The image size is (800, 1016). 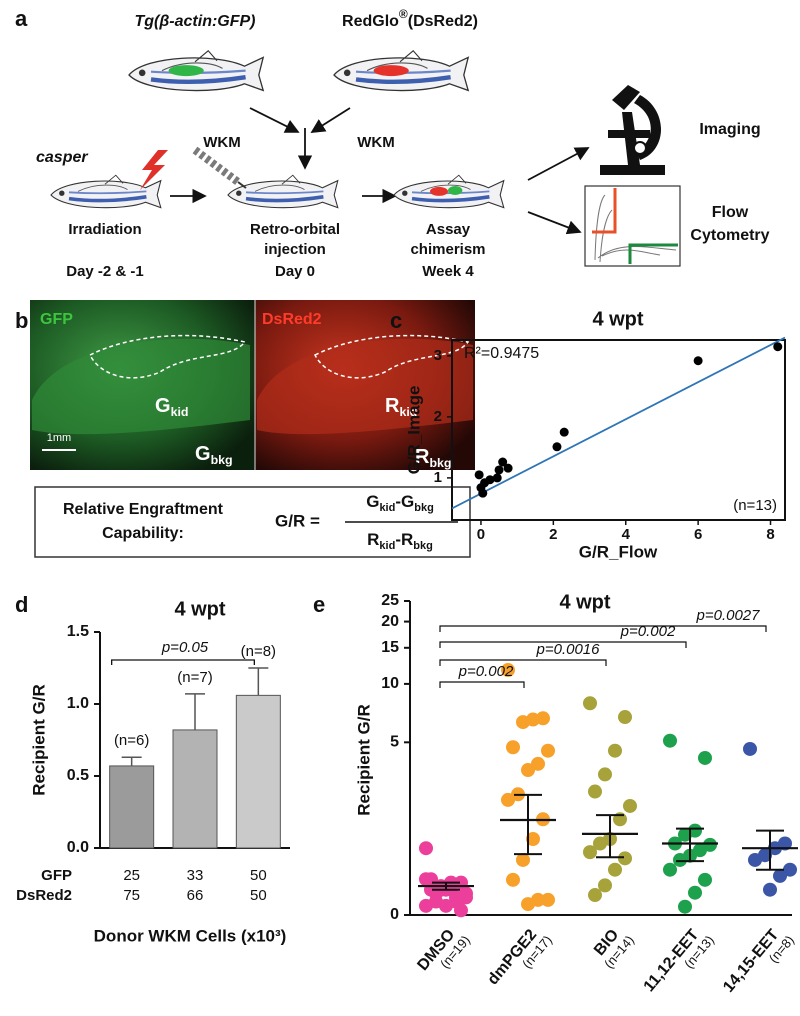 I want to click on row-label: DsRed2, so click(x=44, y=895).